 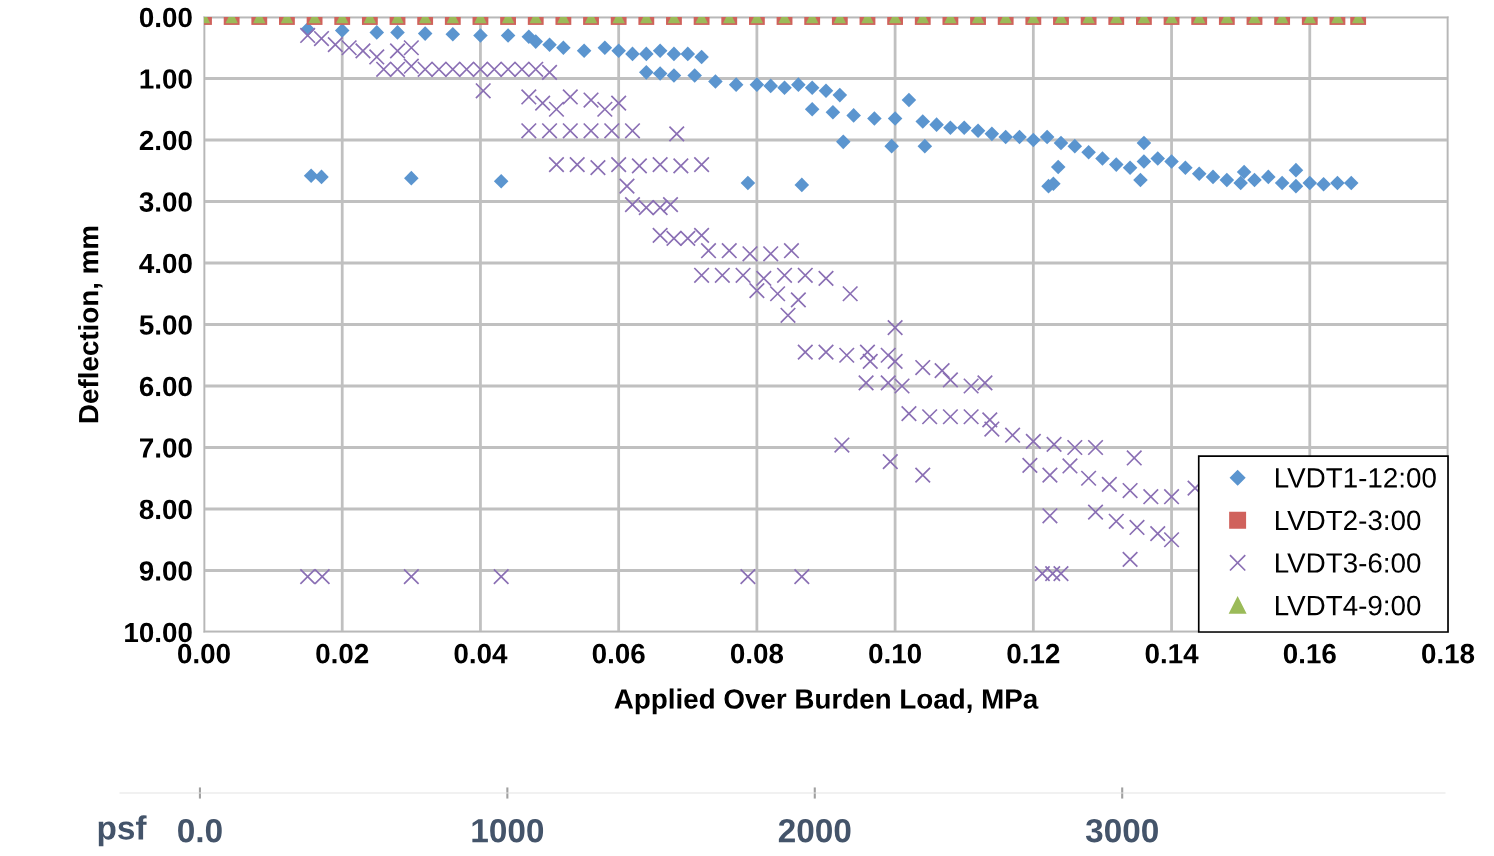 I want to click on y-tick-label: 10.00, so click(x=158, y=632).